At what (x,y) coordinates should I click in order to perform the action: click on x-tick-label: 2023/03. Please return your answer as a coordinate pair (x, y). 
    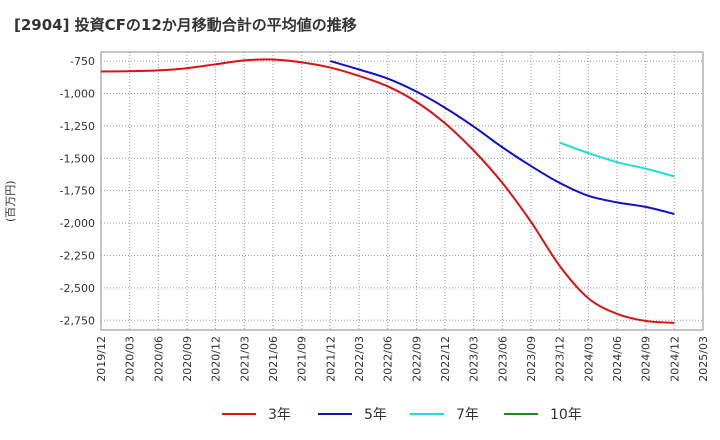
    Looking at the image, I should click on (474, 359).